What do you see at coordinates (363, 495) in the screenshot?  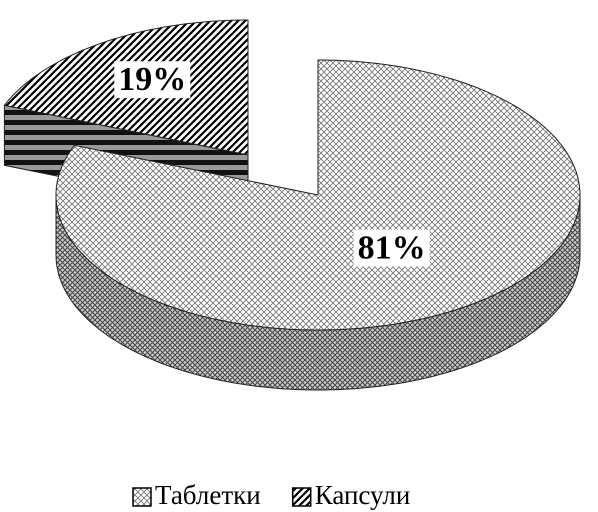 I see `legend-label: Капсули` at bounding box center [363, 495].